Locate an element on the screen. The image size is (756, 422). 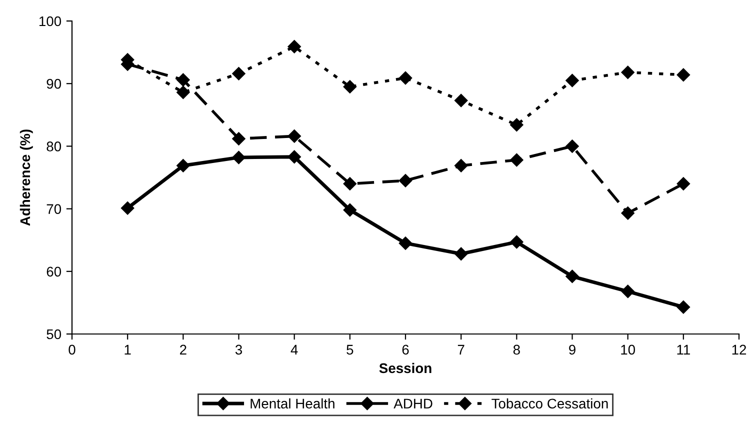
y-tick-label: 100 is located at coordinates (50, 21).